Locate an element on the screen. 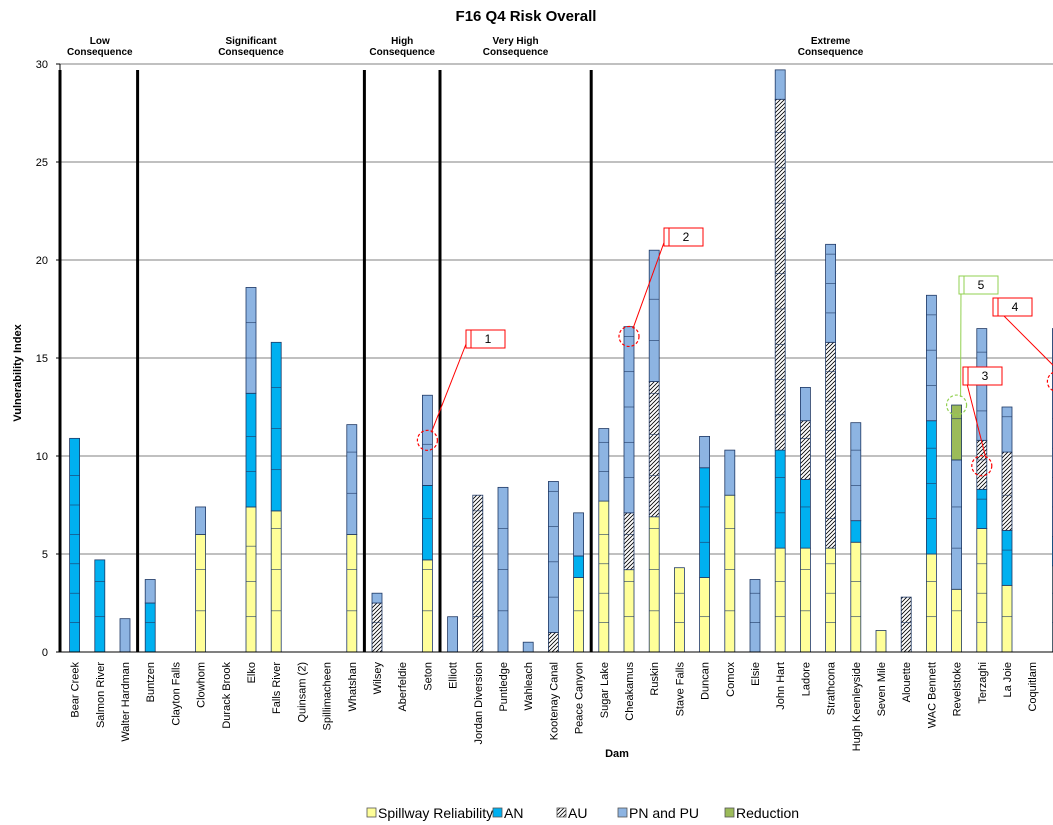 This screenshot has width=1053, height=825. callout-label-1: 1 is located at coordinates (488, 339).